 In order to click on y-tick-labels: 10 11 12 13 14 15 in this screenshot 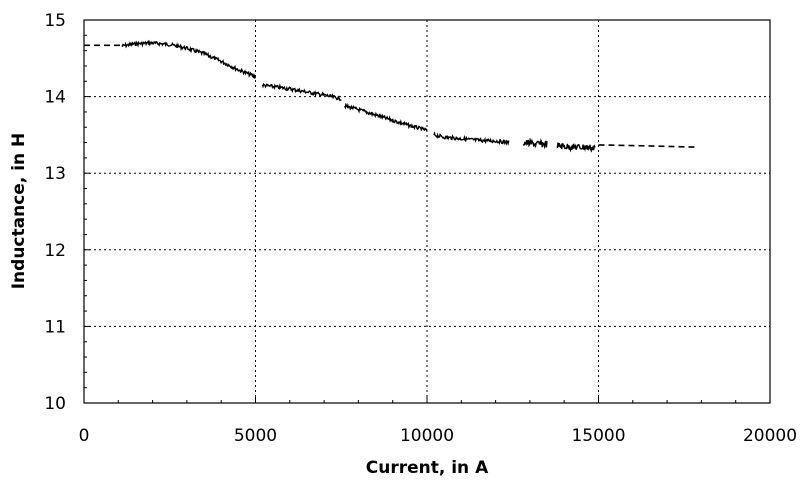, I will do `click(55, 212)`.